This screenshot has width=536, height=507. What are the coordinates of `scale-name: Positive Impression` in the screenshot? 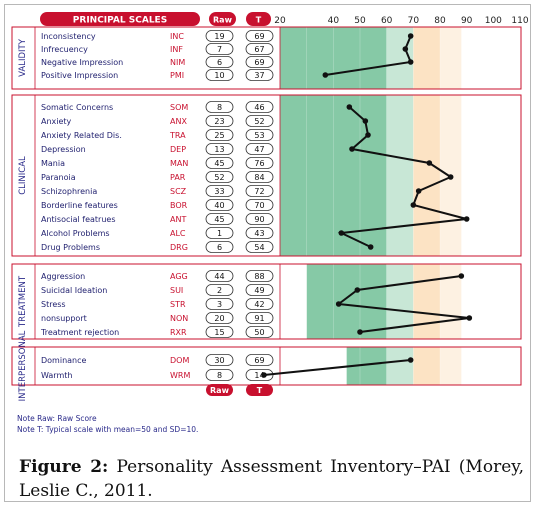 It's located at (79, 75).